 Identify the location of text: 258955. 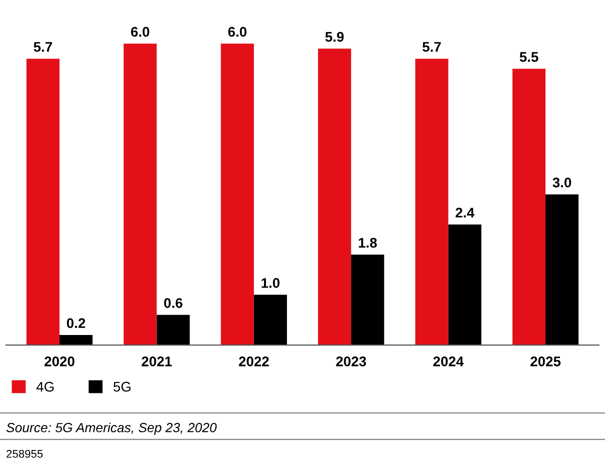
(24, 454).